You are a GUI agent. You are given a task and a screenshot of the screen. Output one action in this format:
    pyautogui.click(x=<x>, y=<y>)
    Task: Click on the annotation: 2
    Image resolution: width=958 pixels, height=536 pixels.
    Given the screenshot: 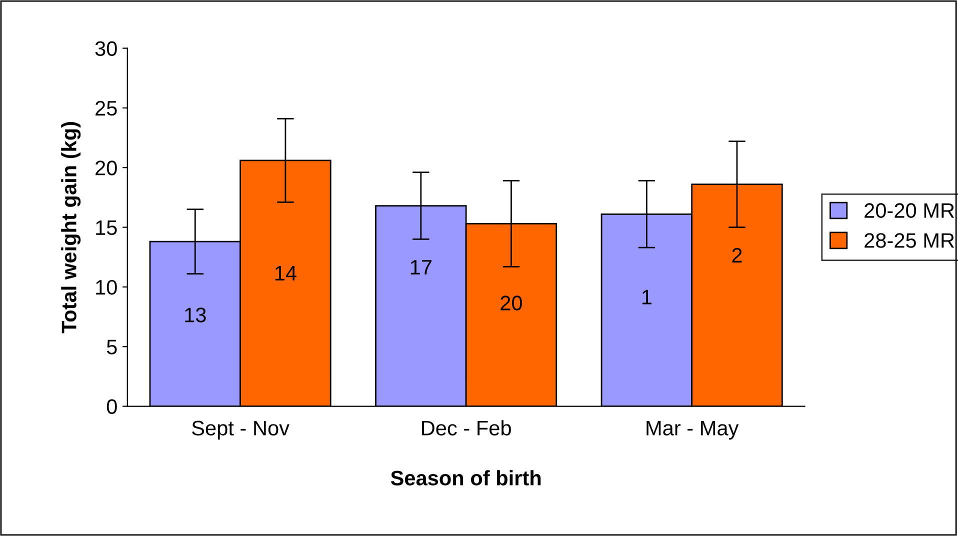 What is the action you would take?
    pyautogui.click(x=737, y=255)
    